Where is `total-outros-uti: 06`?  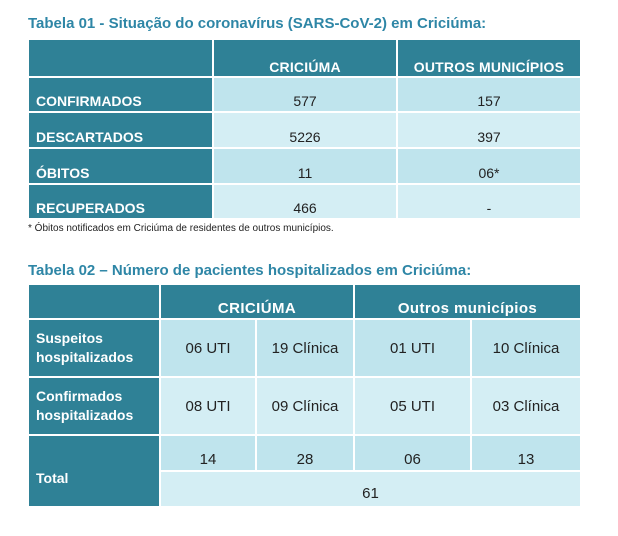
total-outros-uti: 06 is located at coordinates (412, 453).